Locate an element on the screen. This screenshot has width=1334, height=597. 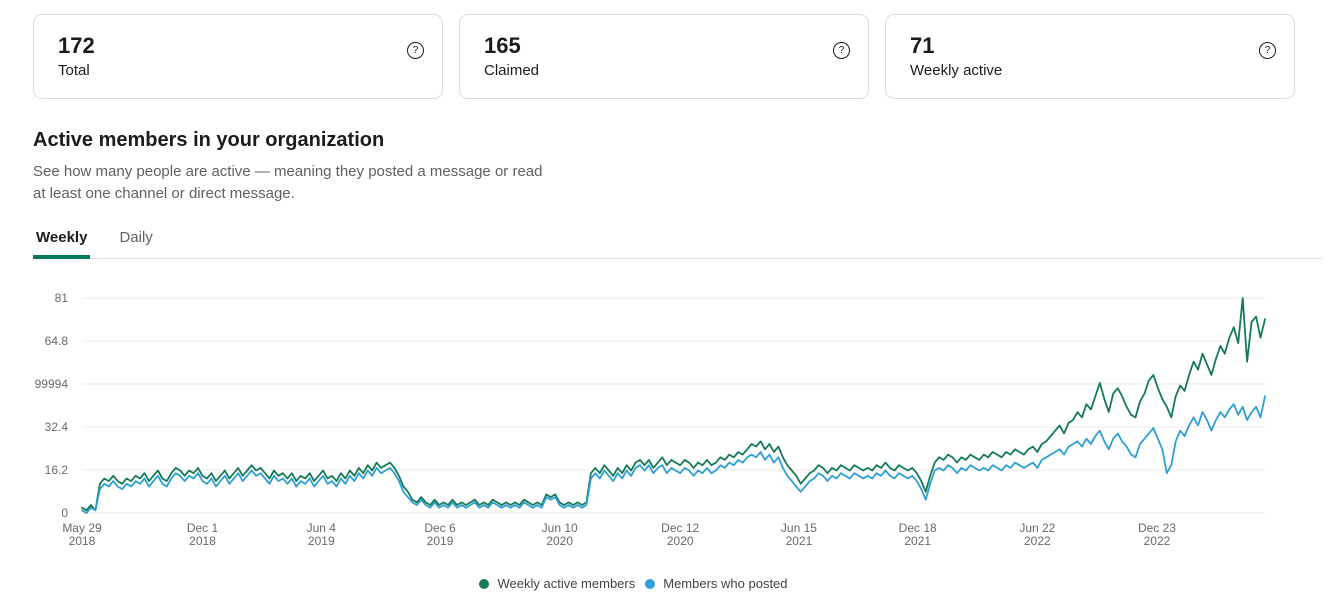
stat-card-claimed: 165 Claimed ? is located at coordinates (664, 56).